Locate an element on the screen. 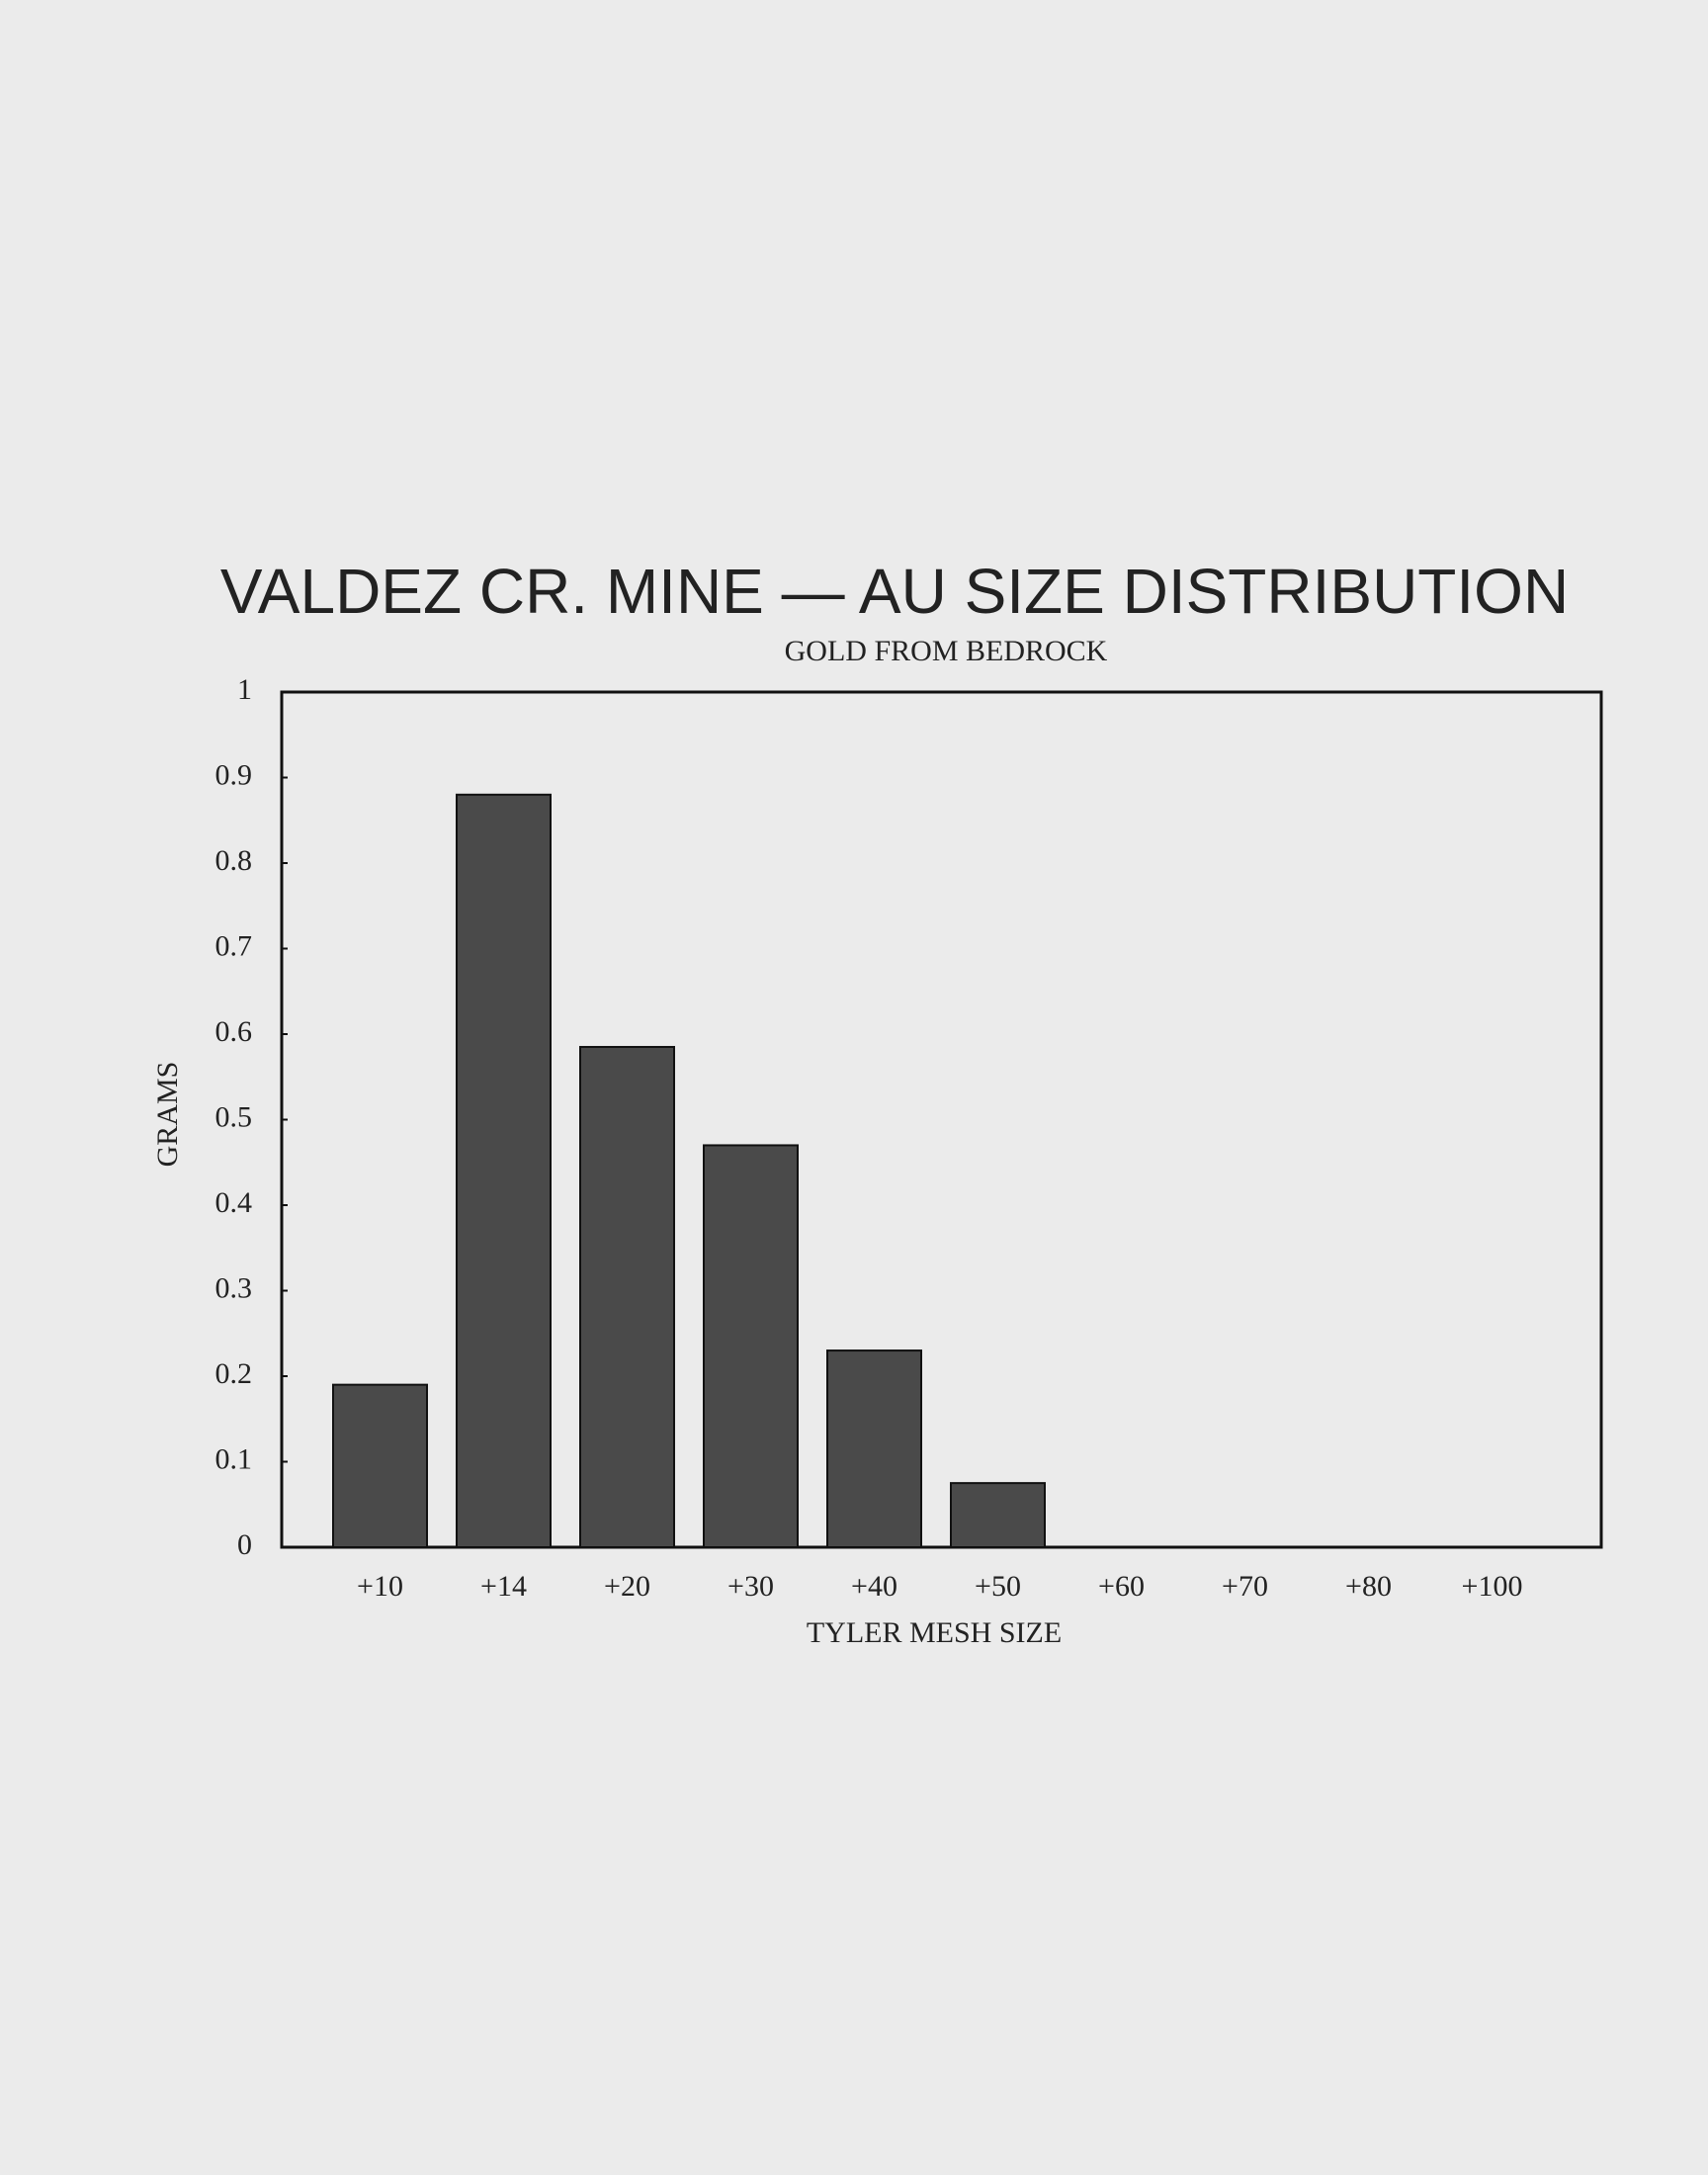  x-tick-label: +40 is located at coordinates (874, 1586).